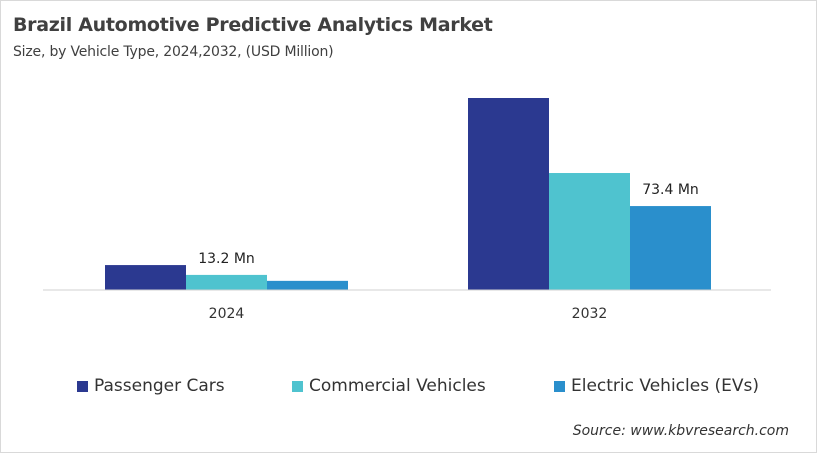  I want to click on x-tick-label: 2032, so click(590, 314).